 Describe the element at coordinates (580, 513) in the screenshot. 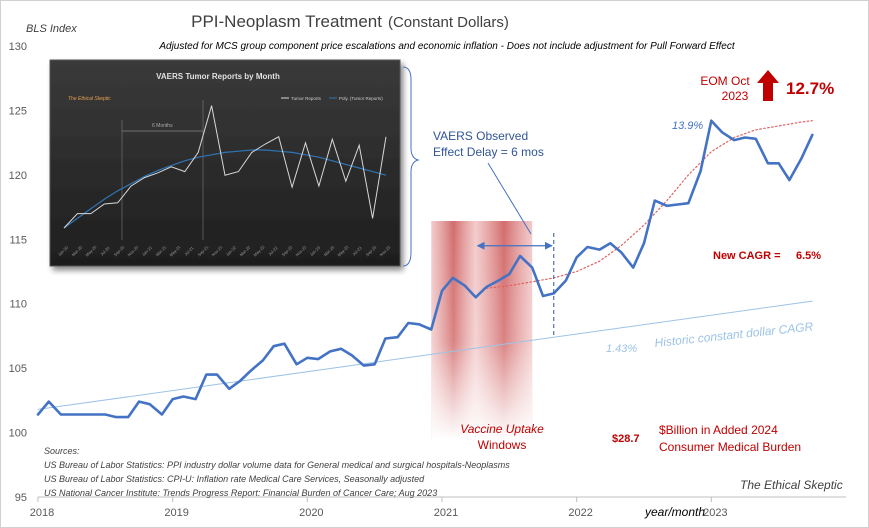

I see `x-tick-label: 2022` at that location.